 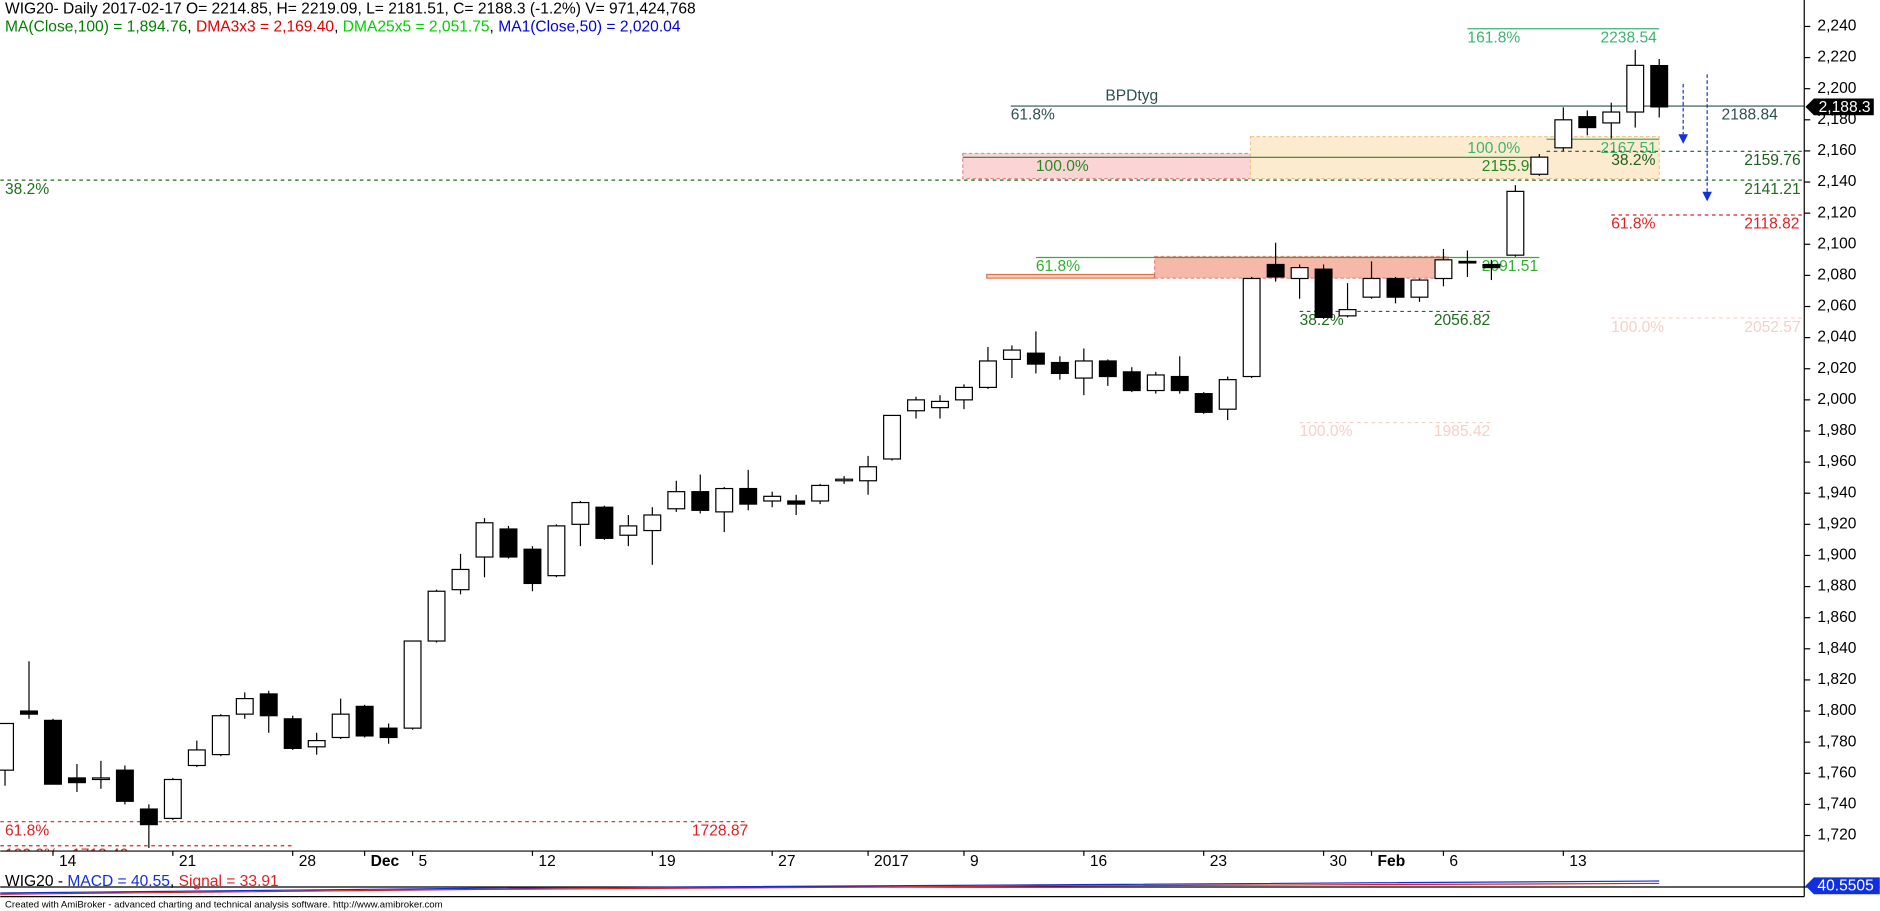 I want to click on x-tick-label: Dec, so click(x=385, y=861).